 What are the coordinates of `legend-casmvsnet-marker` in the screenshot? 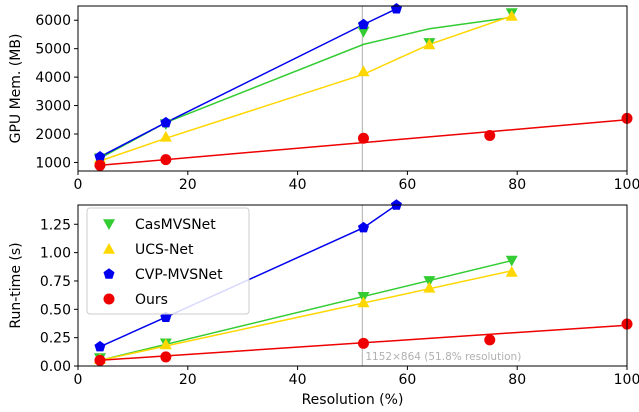 It's located at (109, 224).